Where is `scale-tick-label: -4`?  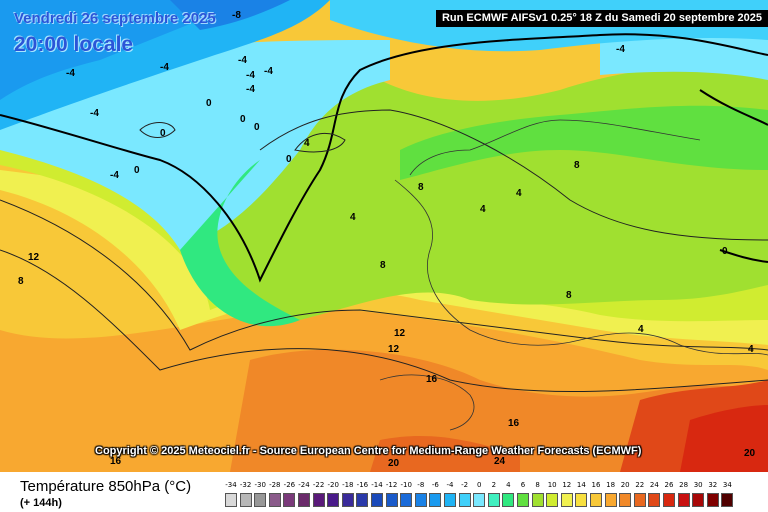 scale-tick-label: -4 is located at coordinates (450, 485).